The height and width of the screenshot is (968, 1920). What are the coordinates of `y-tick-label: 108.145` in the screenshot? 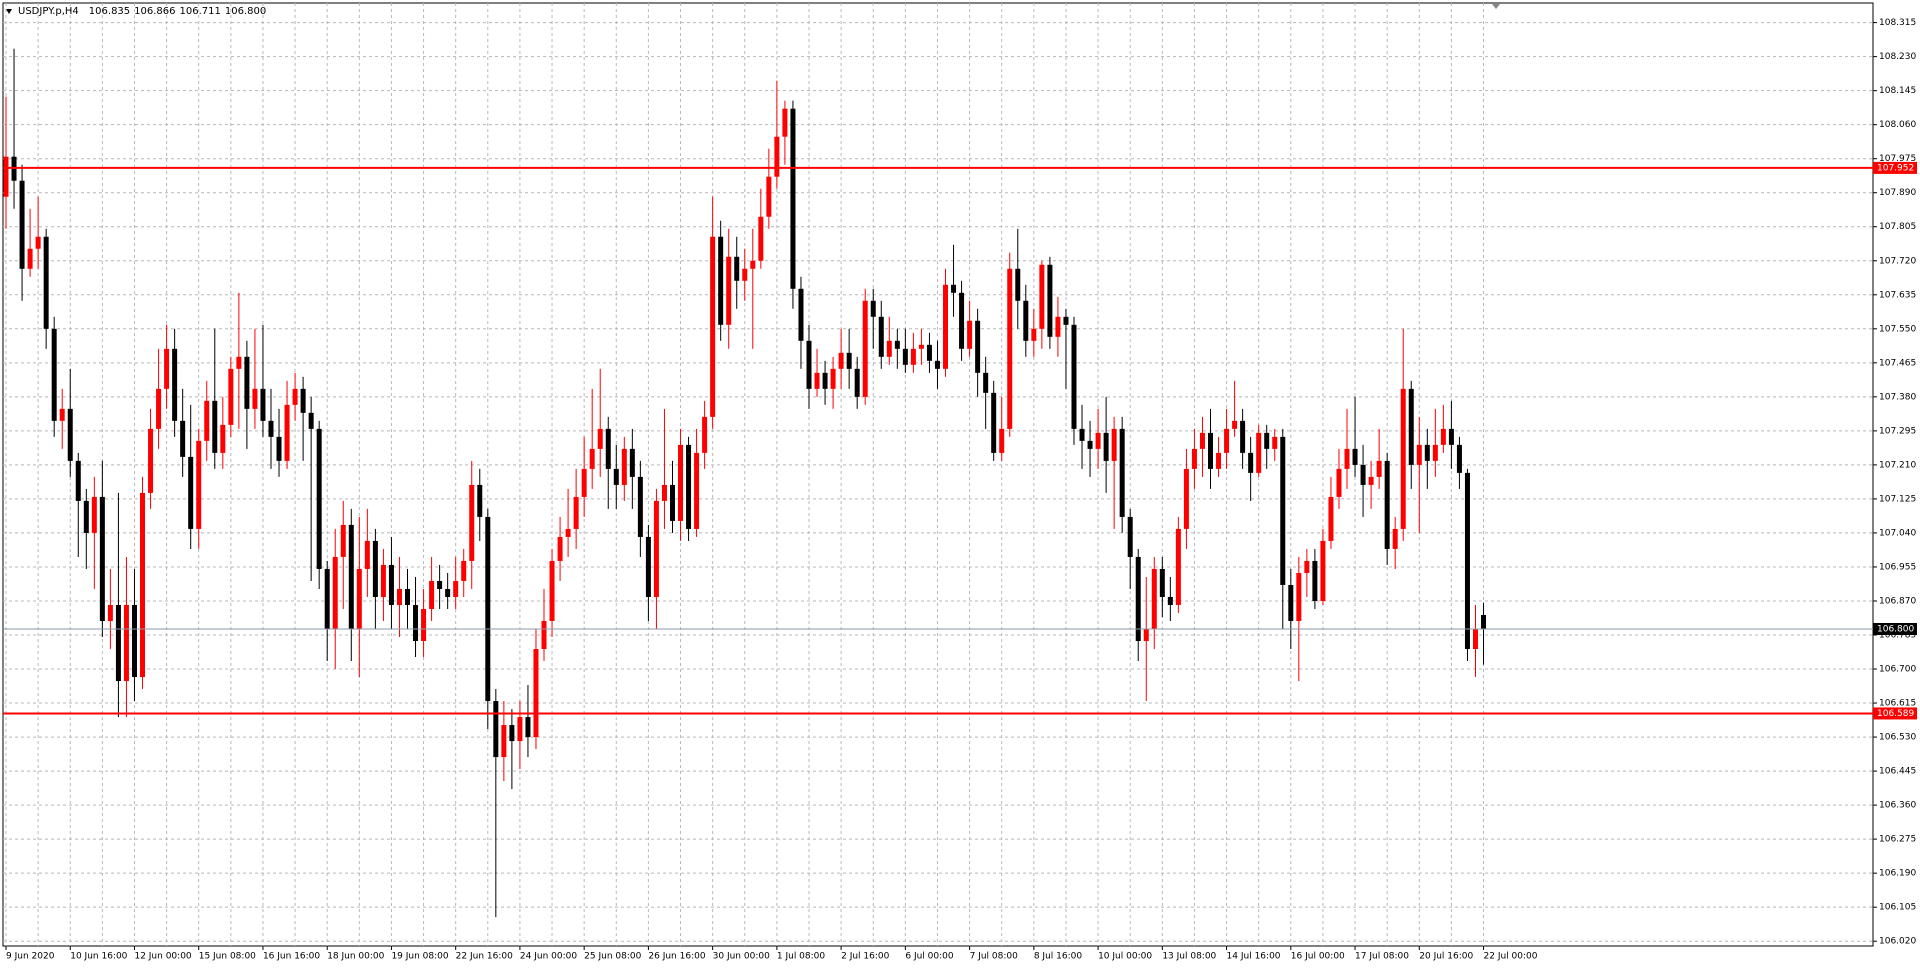 It's located at (1897, 91).